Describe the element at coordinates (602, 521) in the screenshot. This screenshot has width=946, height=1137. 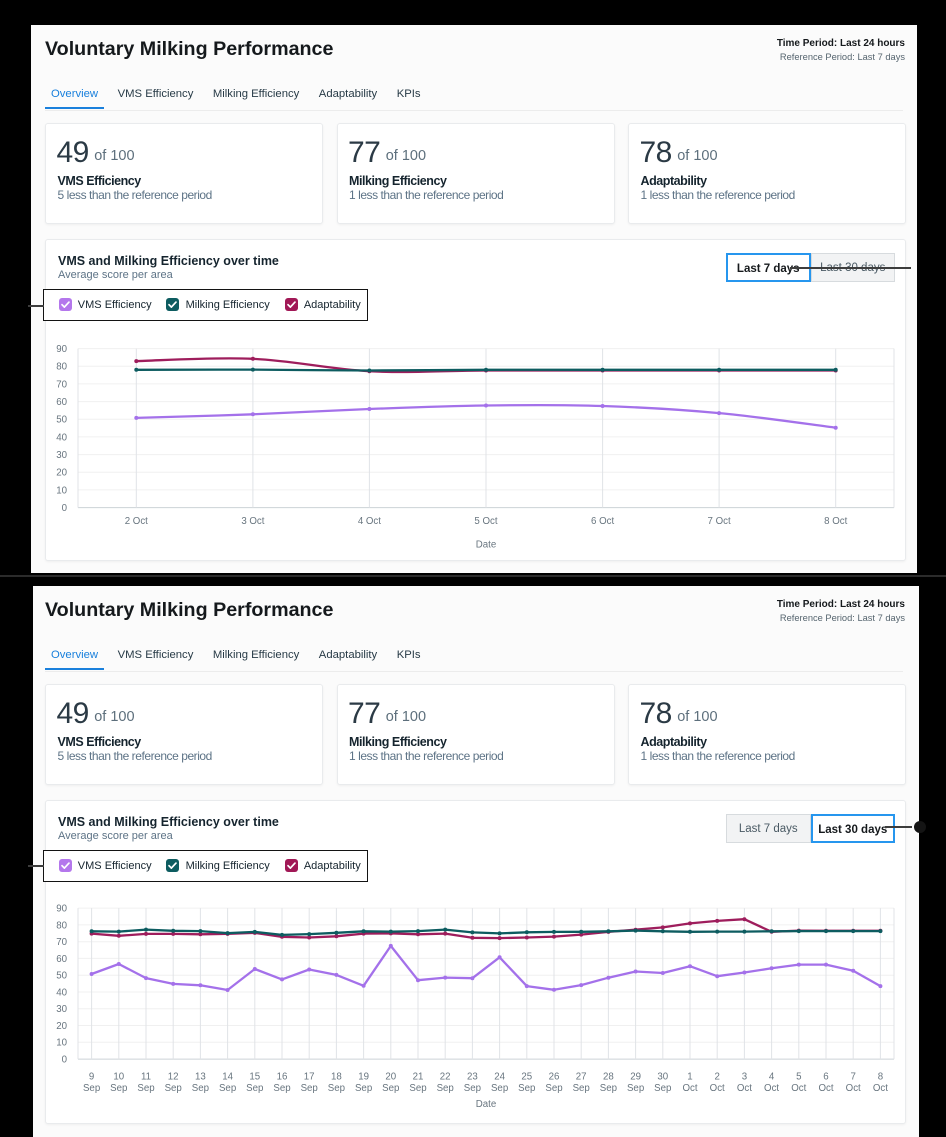
I see `svg-text: 6 Oct` at that location.